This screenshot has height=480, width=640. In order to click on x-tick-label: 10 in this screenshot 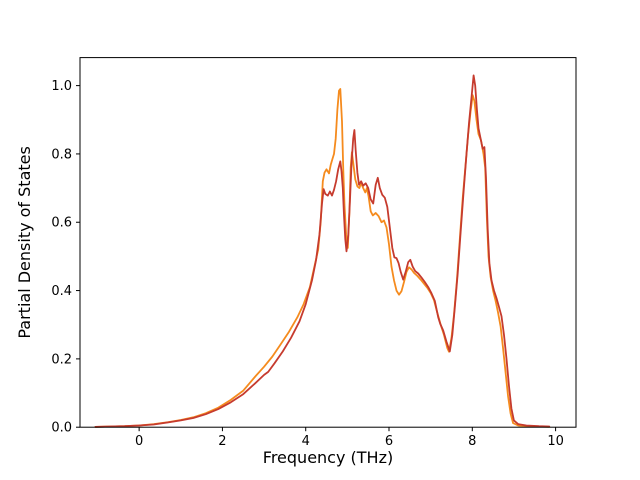, I will do `click(555, 441)`.